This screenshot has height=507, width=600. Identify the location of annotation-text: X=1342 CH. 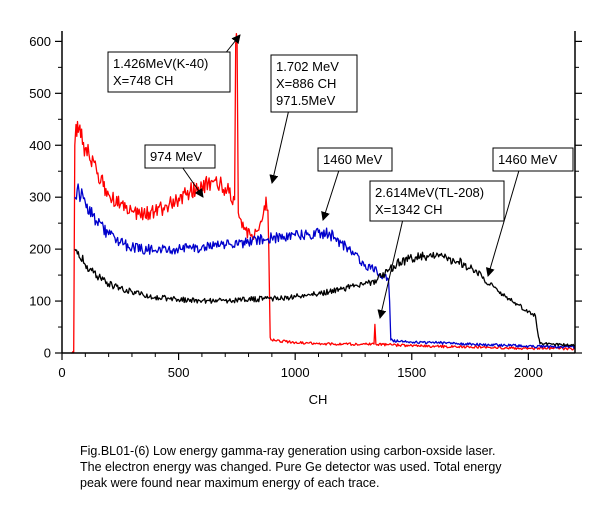
(409, 209).